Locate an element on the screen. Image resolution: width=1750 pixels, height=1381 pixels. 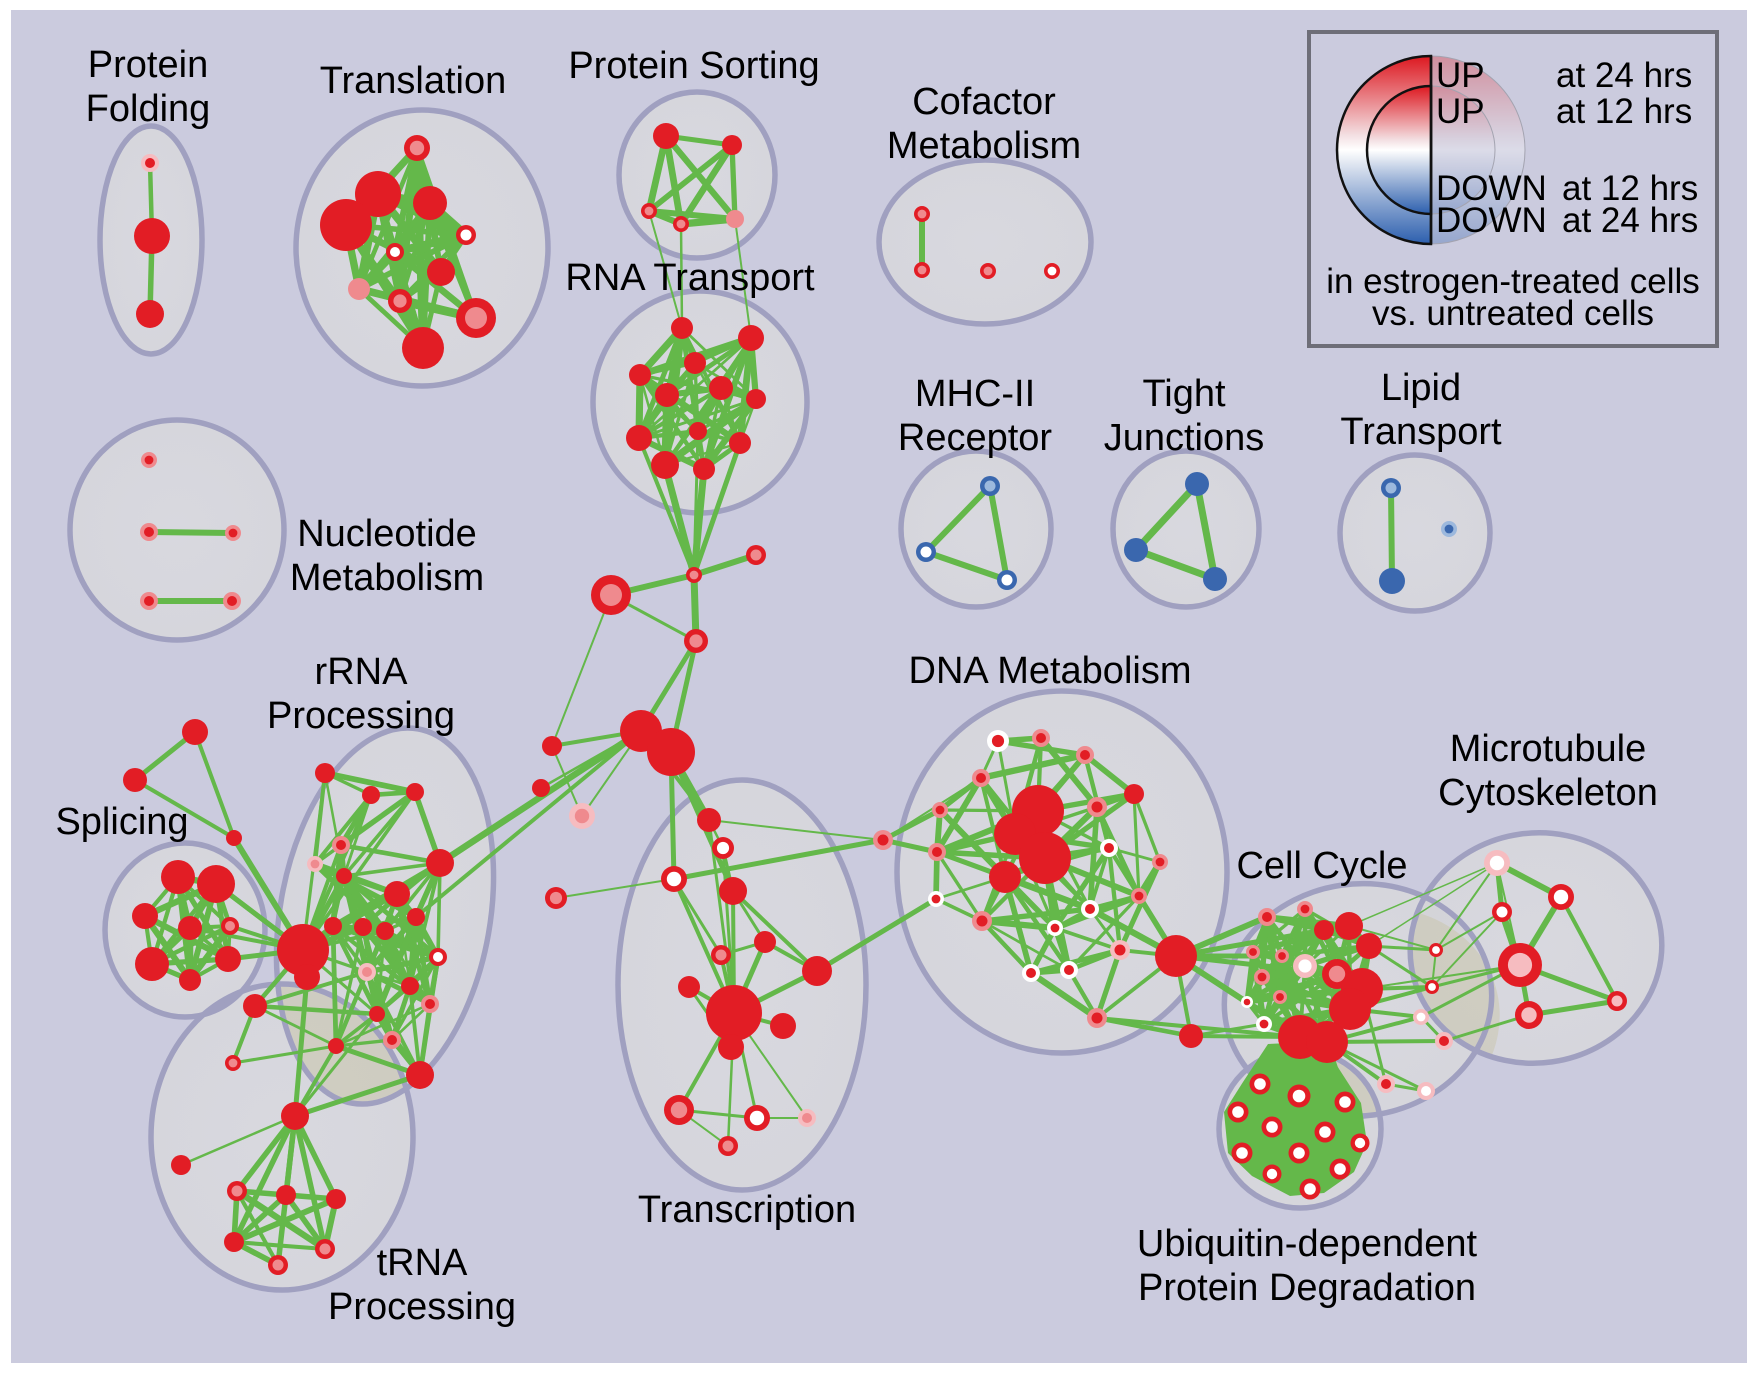
svg-text: Cytoskeleton is located at coordinates (1548, 793).